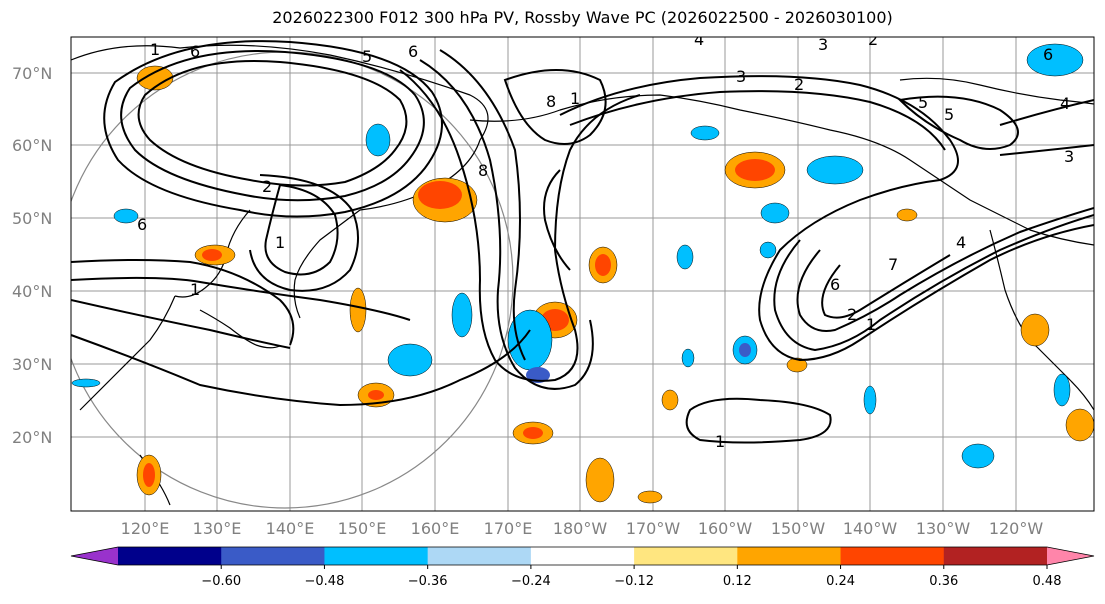 The height and width of the screenshot is (604, 1105). What do you see at coordinates (435, 528) in the screenshot?
I see `lon-label: 160°E` at bounding box center [435, 528].